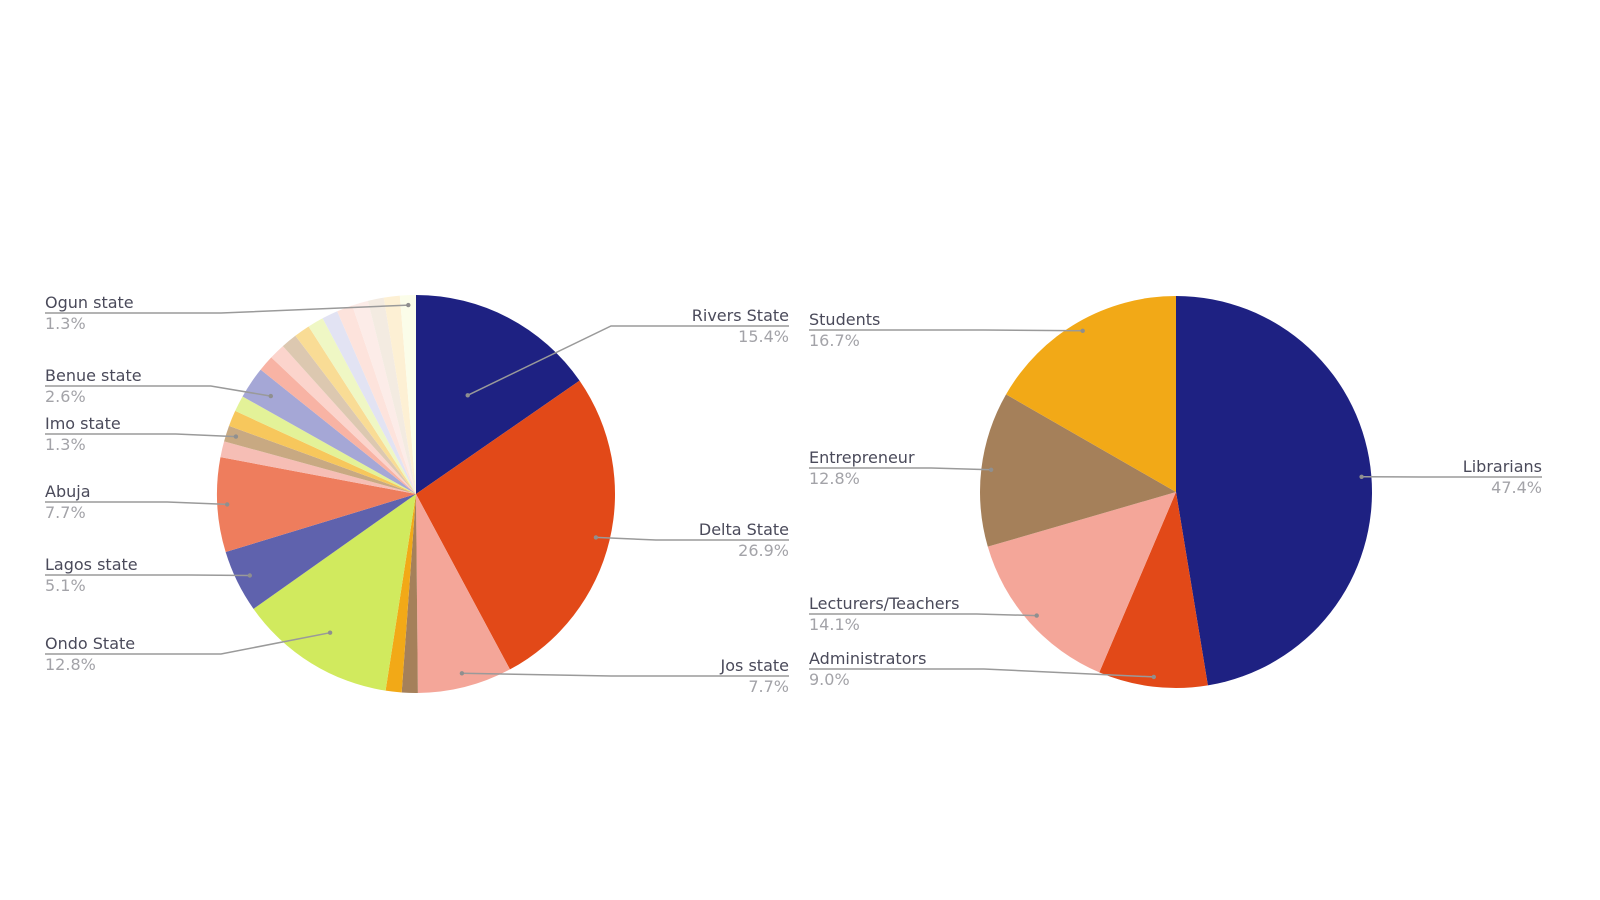 Image resolution: width=1600 pixels, height=900 pixels. I want to click on slice-label-text: Lecturers/Teachers, so click(884, 603).